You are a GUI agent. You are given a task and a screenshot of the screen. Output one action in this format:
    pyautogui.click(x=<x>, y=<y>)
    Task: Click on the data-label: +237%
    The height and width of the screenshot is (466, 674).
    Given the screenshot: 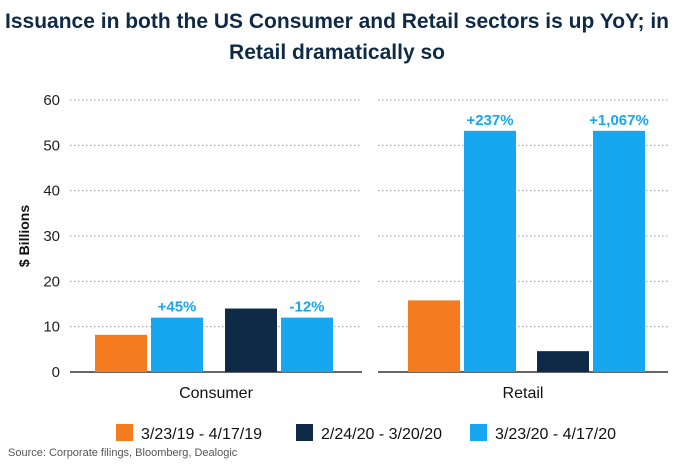 What is the action you would take?
    pyautogui.click(x=489, y=120)
    